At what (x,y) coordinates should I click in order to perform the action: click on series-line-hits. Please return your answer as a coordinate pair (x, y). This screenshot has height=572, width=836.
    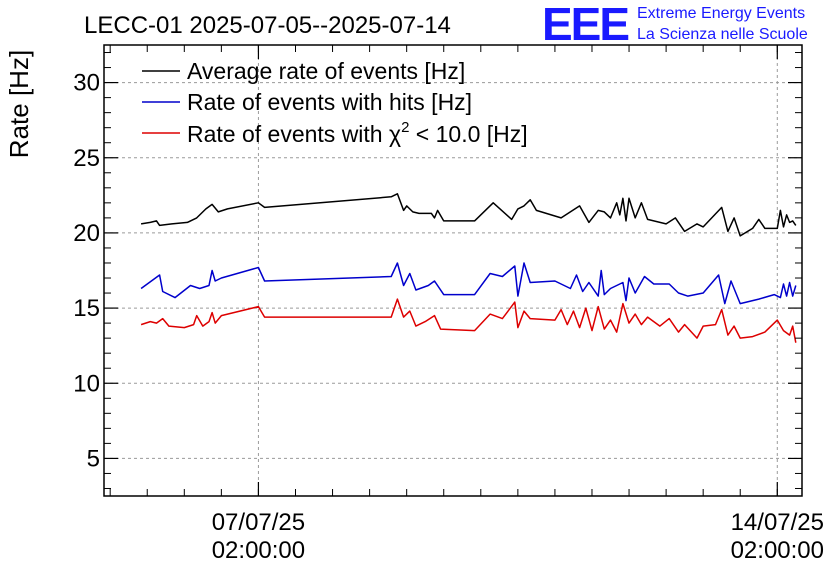
    Looking at the image, I should click on (468, 283).